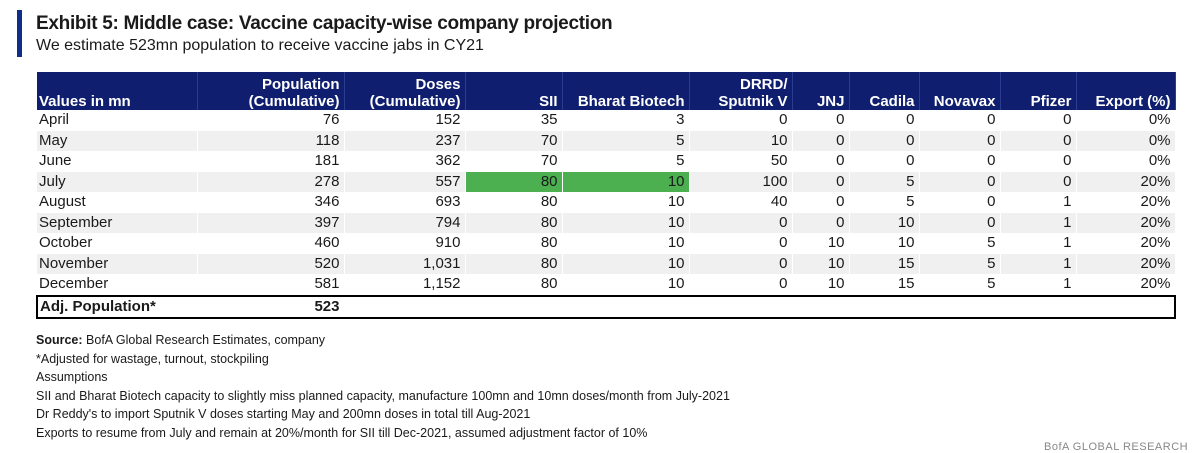 The width and height of the screenshot is (1200, 453). Describe the element at coordinates (117, 181) in the screenshot. I see `row-label: July` at that location.